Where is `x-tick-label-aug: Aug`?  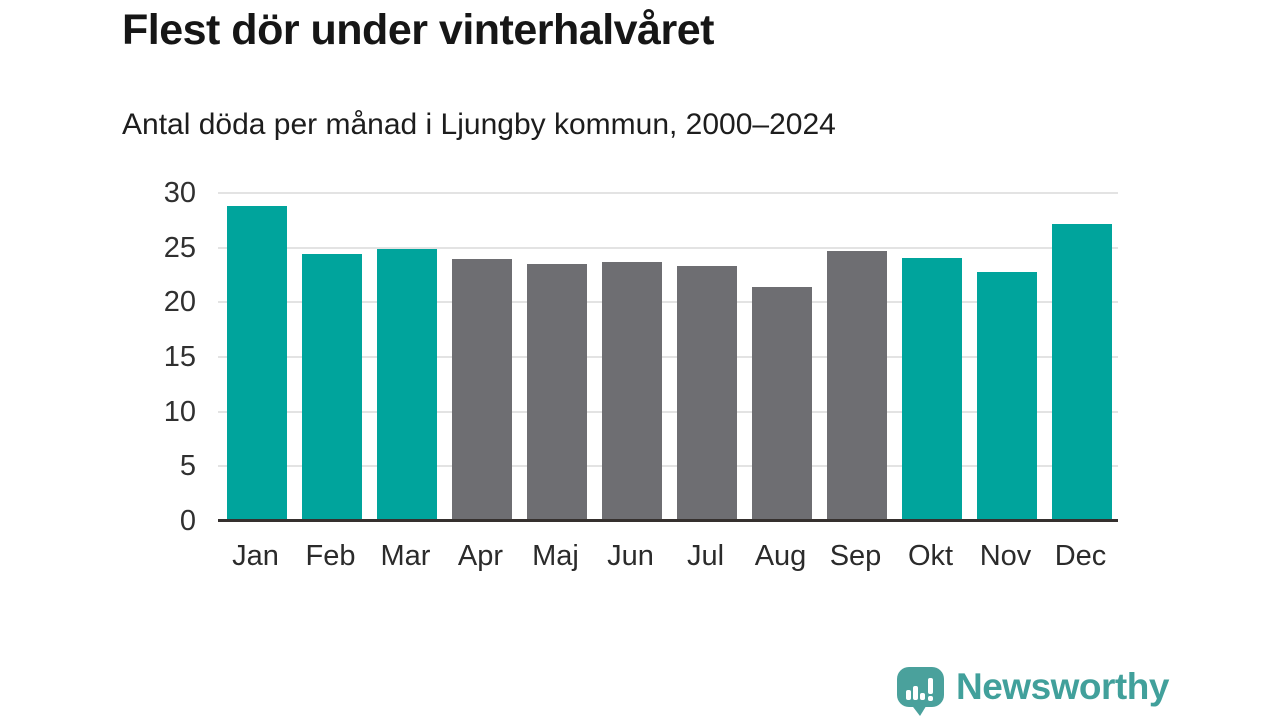 x-tick-label-aug: Aug is located at coordinates (780, 556).